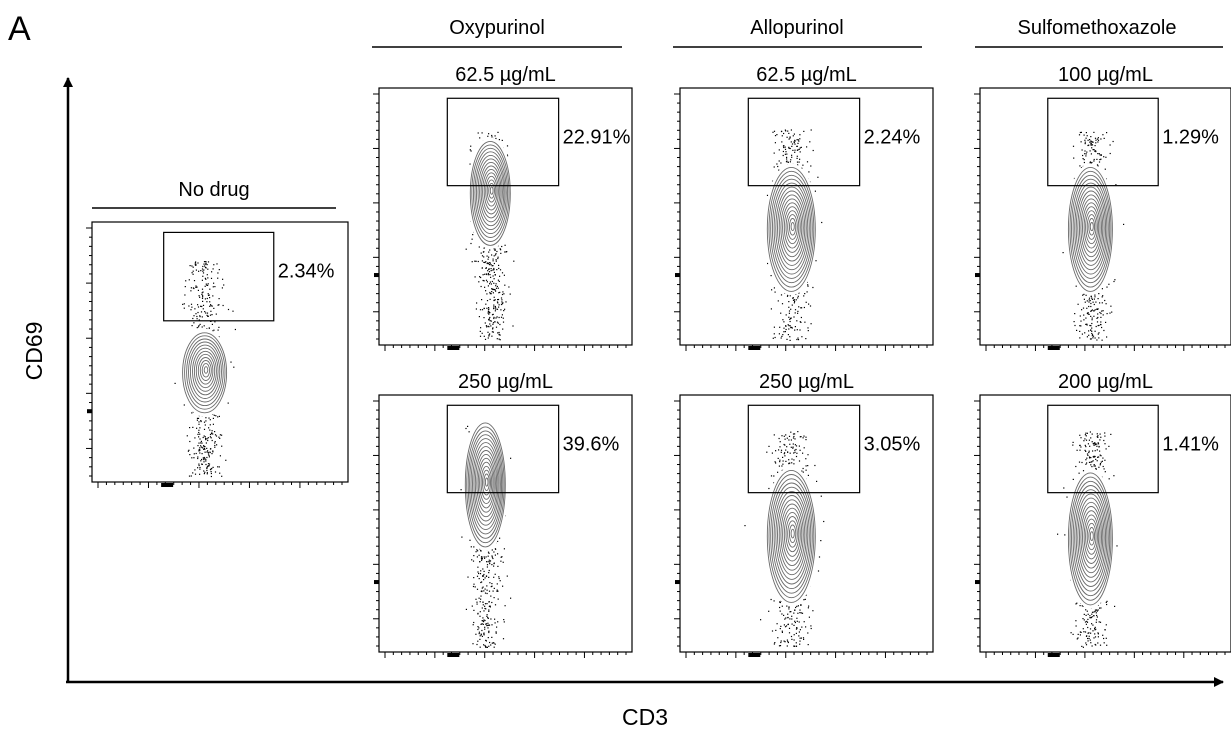  I want to click on contour-rings, so click(485, 484).